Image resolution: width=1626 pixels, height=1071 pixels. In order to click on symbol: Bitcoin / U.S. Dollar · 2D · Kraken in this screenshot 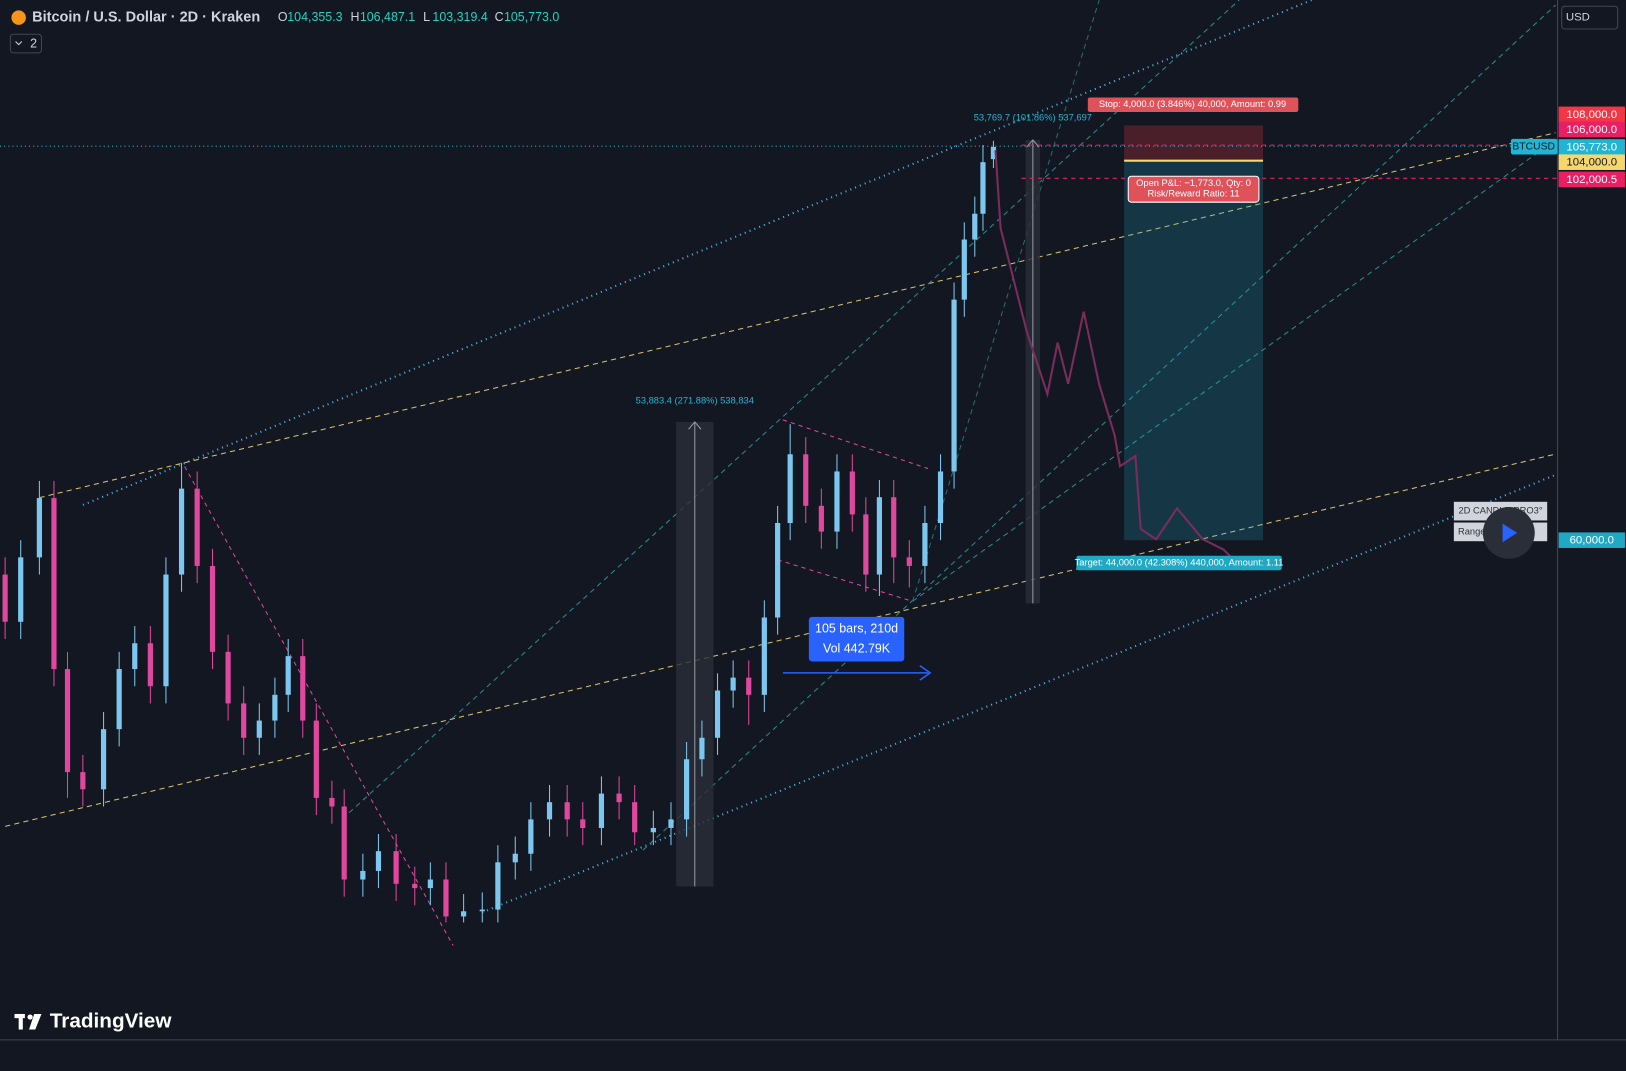, I will do `click(146, 17)`.